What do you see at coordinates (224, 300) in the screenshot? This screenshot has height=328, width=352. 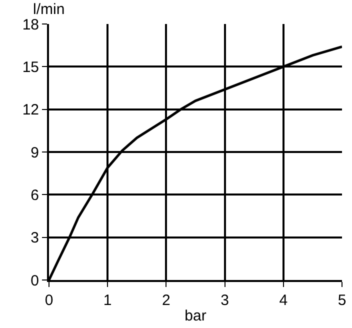 I see `x-tick-label: 3` at bounding box center [224, 300].